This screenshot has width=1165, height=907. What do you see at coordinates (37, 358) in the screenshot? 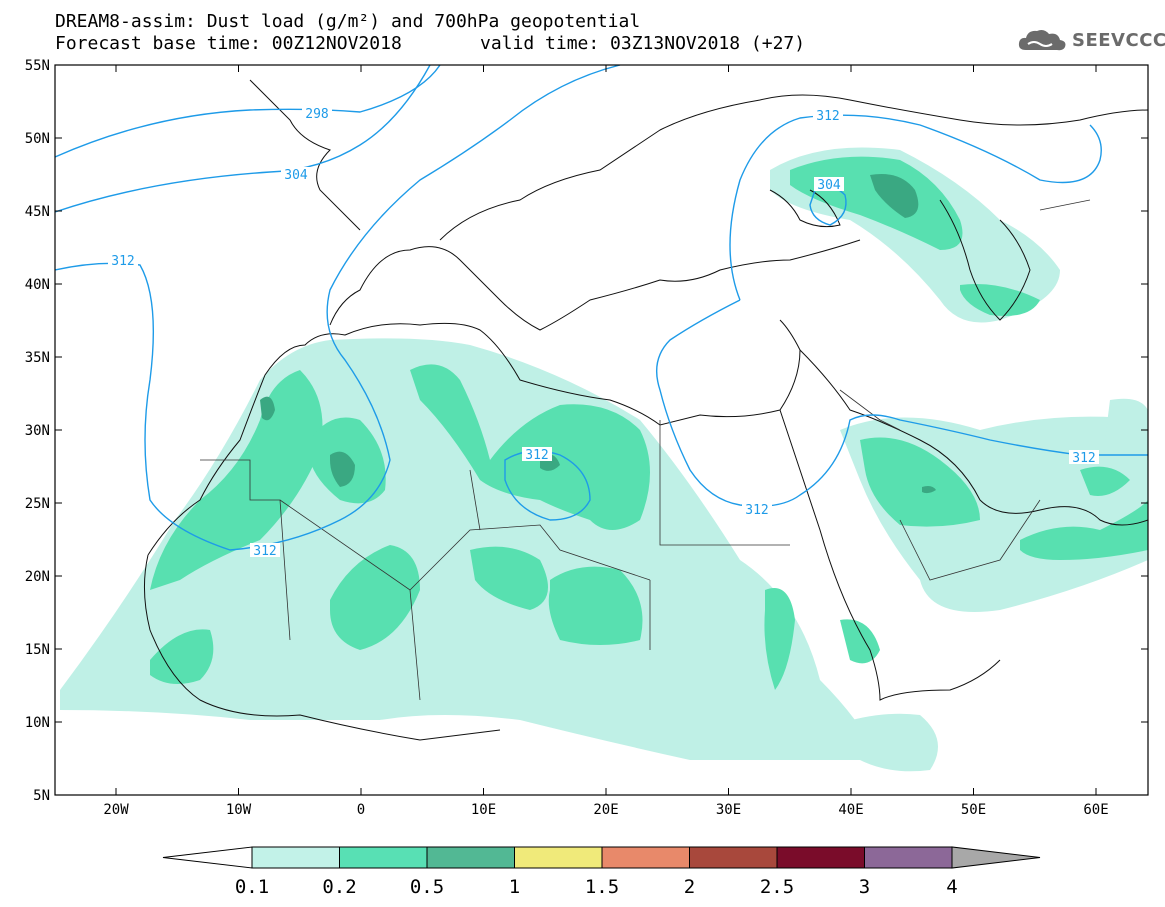
I see `lat-label: 35N` at bounding box center [37, 358].